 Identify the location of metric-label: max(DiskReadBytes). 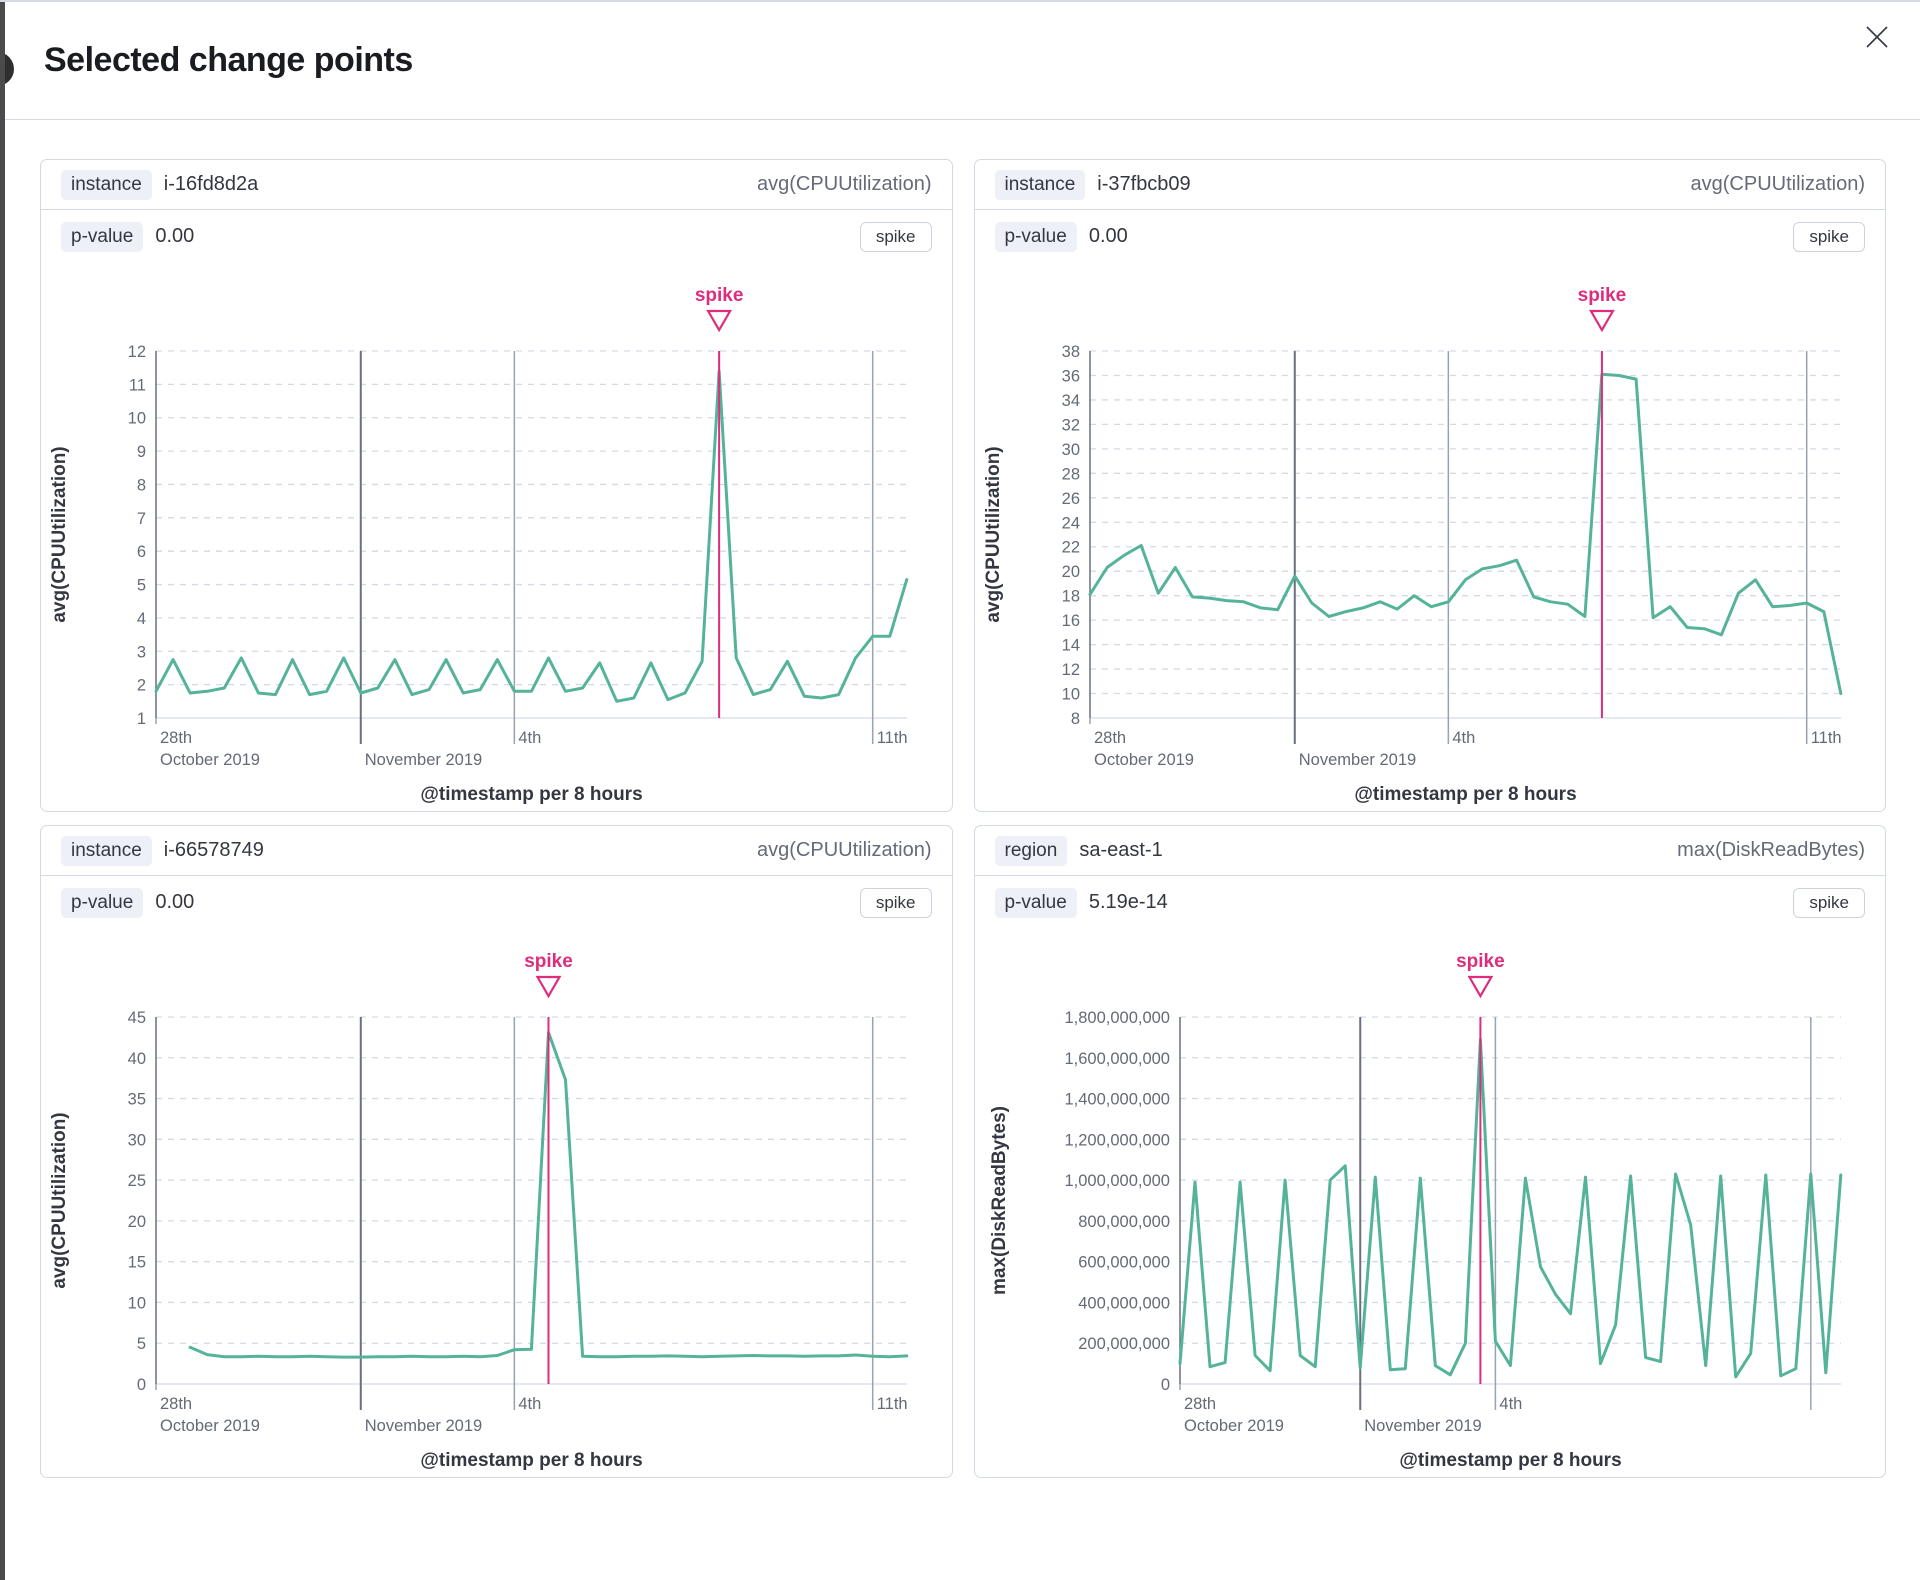
(1771, 850).